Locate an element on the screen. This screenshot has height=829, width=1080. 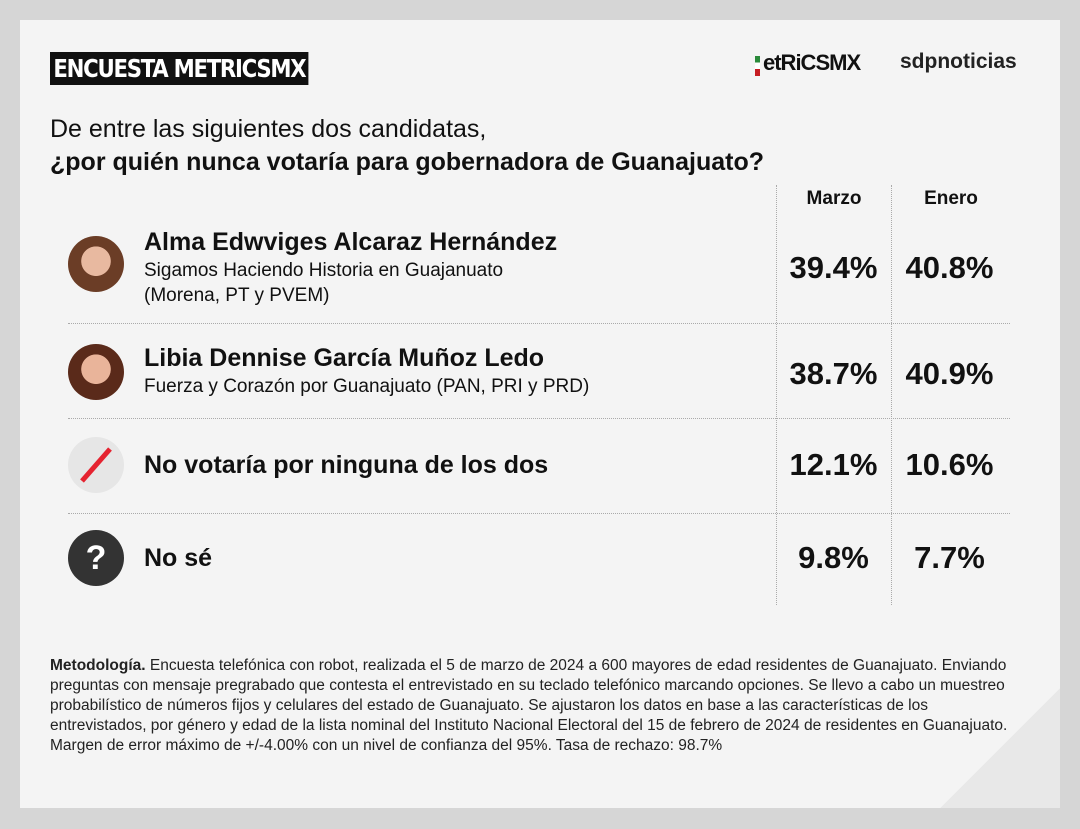
question-icon: ? is located at coordinates (96, 558).